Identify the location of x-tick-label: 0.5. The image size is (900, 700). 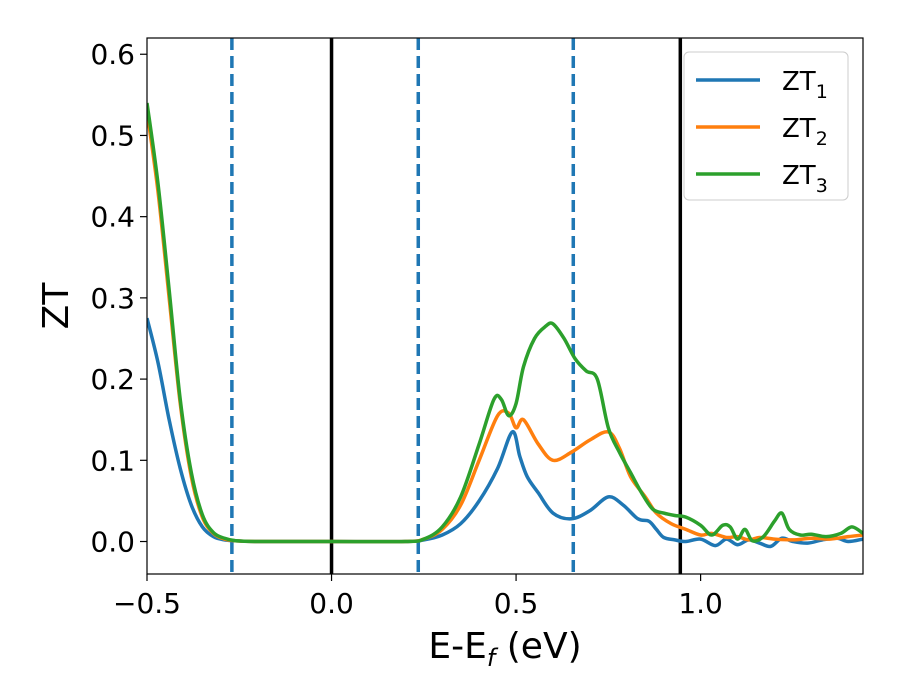
(516, 603).